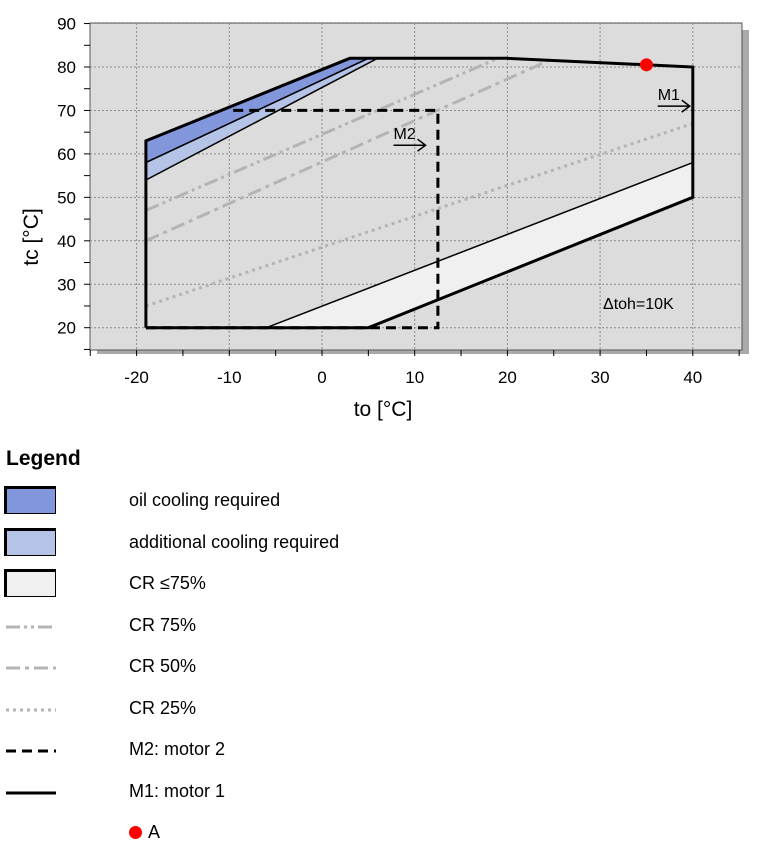 Image resolution: width=760 pixels, height=854 pixels. I want to click on x-axis-label: to [°C], so click(383, 409).